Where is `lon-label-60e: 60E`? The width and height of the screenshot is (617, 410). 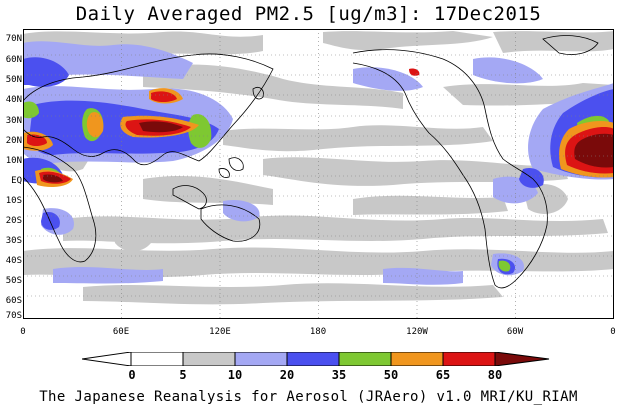
lon-label-60e: 60E is located at coordinates (121, 332).